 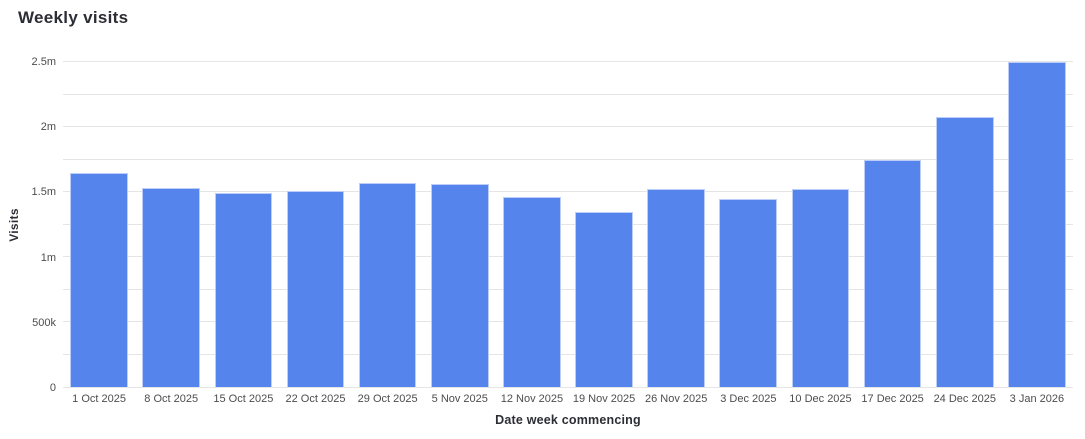 I want to click on x-tick-label: 26 Nov 2025, so click(x=676, y=399).